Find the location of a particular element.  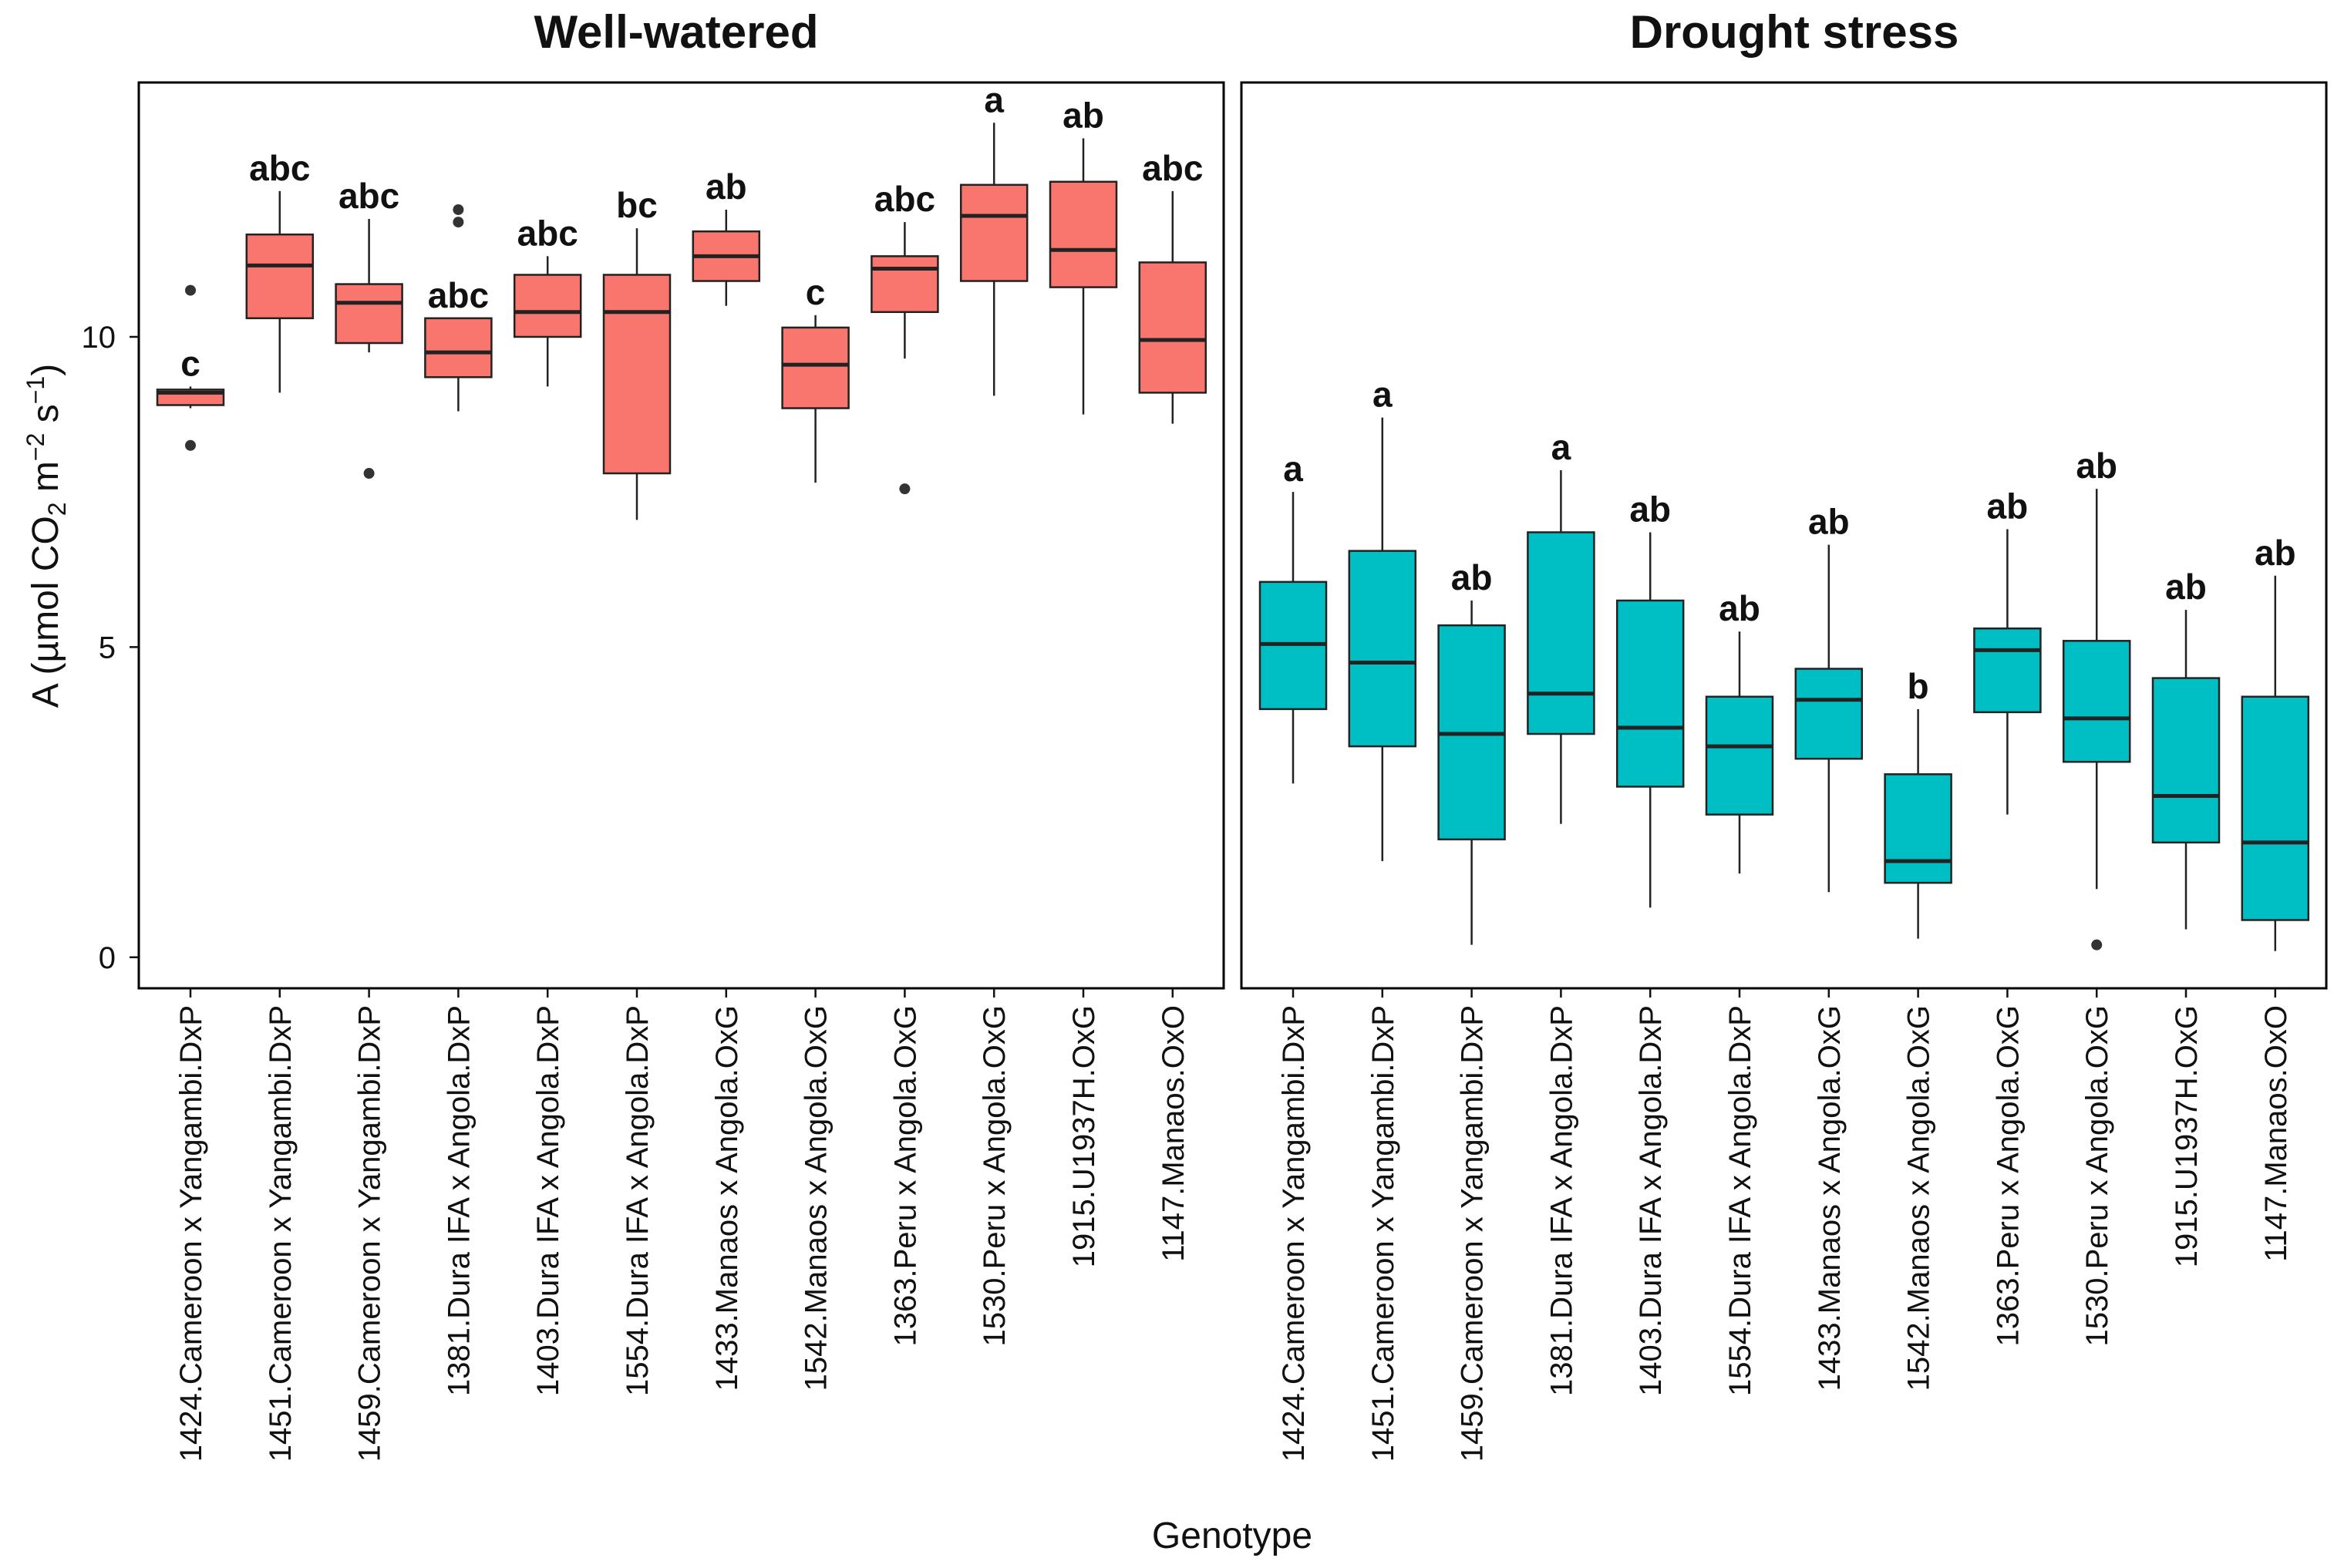

y-axis-title: A (µmol CO2 m−2 s−1) is located at coordinates (46, 536).